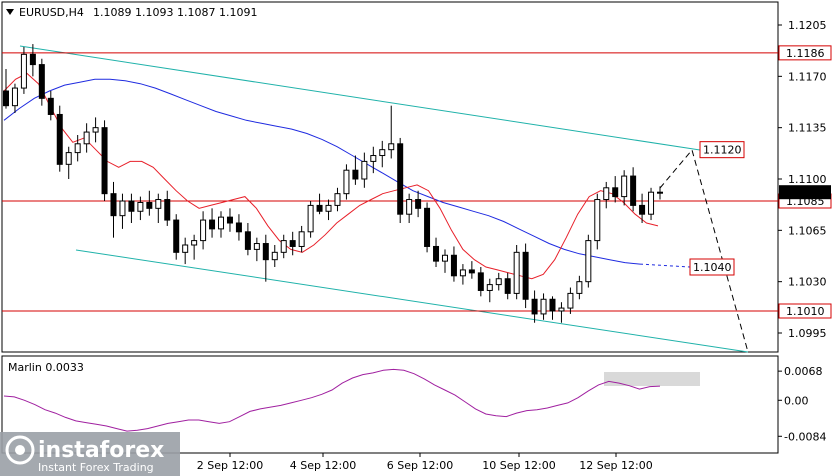  I want to click on price-tick-label: 1.1170, so click(807, 76).